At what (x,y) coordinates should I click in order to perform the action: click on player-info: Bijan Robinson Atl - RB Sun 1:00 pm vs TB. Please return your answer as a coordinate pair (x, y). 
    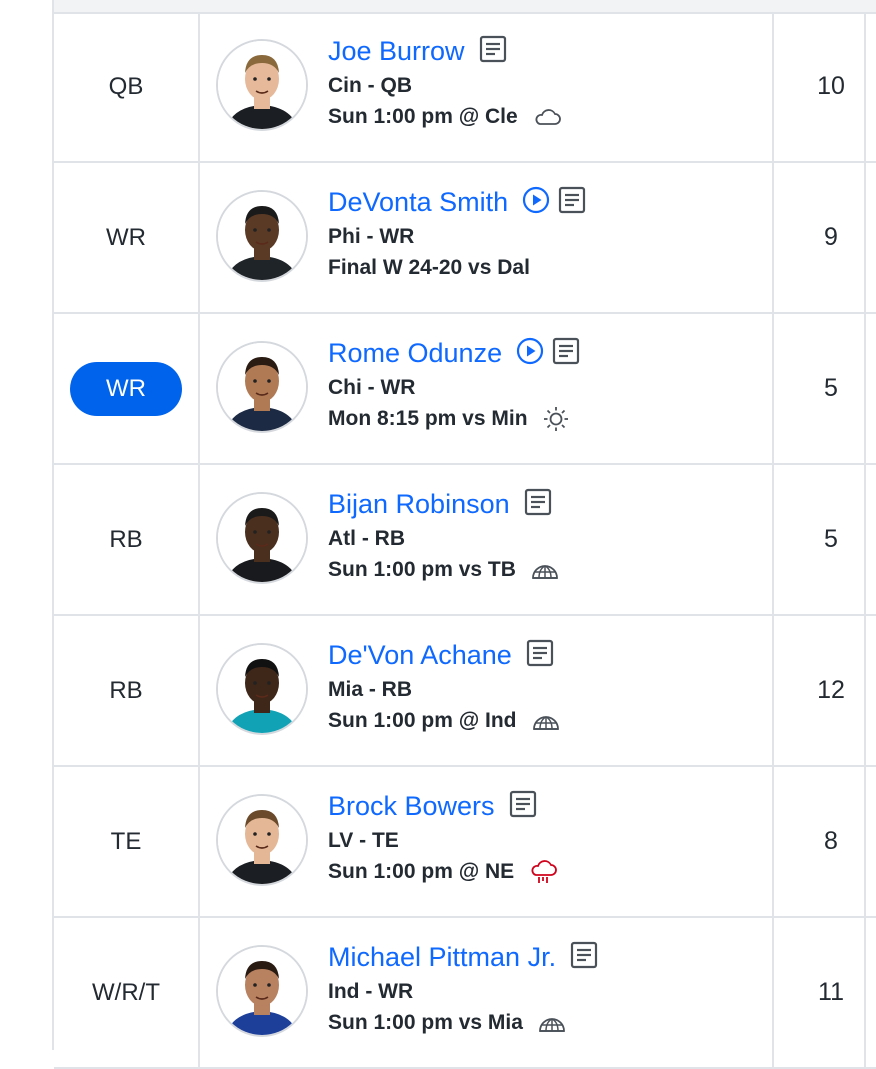
    Looking at the image, I should click on (444, 536).